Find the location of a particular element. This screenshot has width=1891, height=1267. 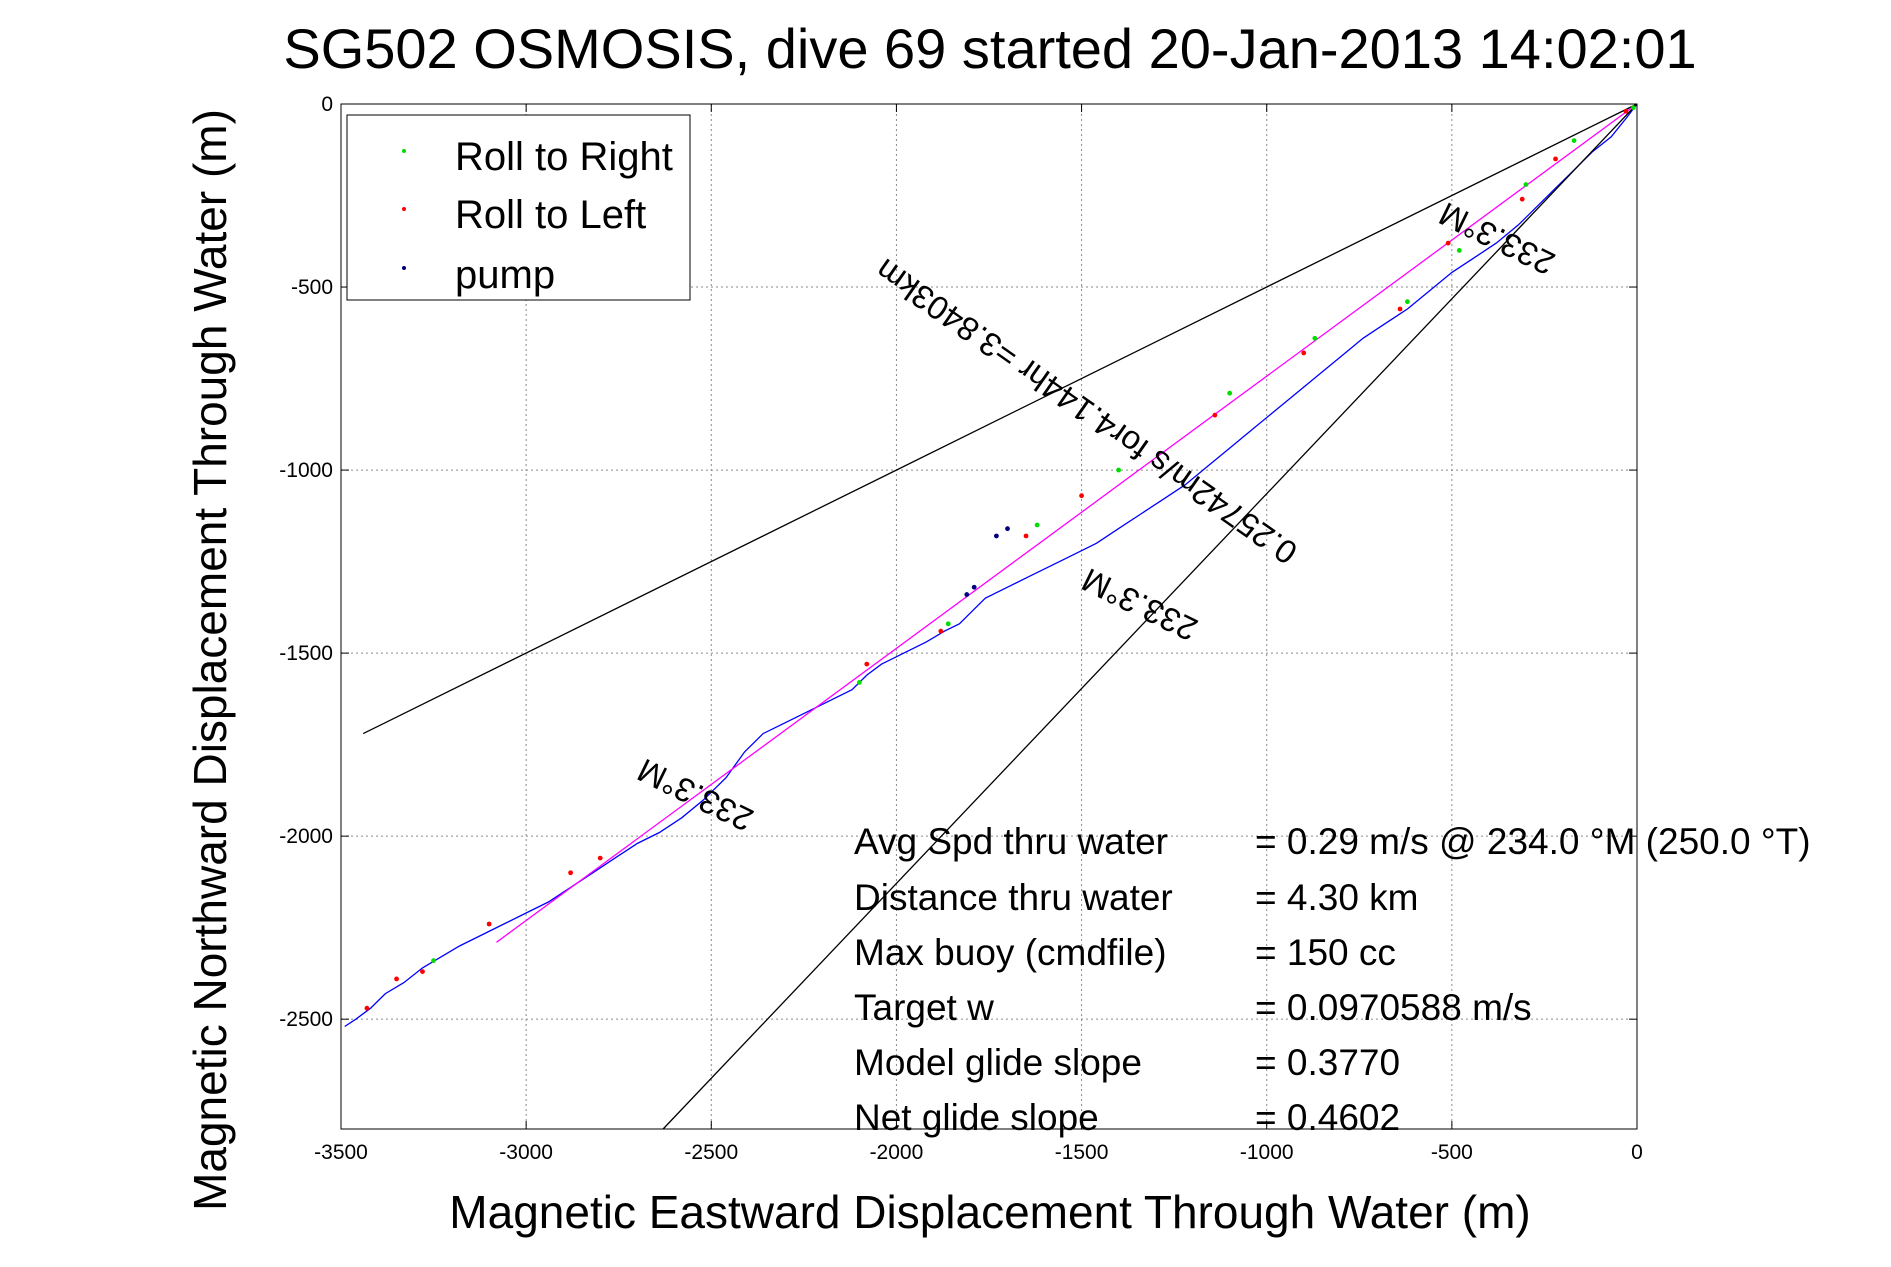

stat-label-model-glide-slope: Model glide slope is located at coordinates (998, 1062).